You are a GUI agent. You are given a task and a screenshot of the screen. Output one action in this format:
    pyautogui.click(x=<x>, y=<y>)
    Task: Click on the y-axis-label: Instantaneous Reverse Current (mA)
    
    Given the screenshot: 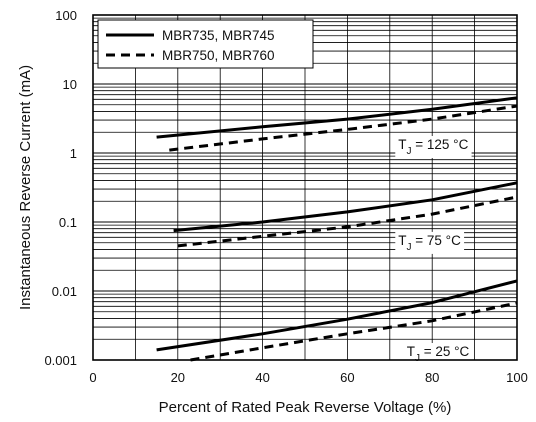 What is the action you would take?
    pyautogui.click(x=25, y=187)
    